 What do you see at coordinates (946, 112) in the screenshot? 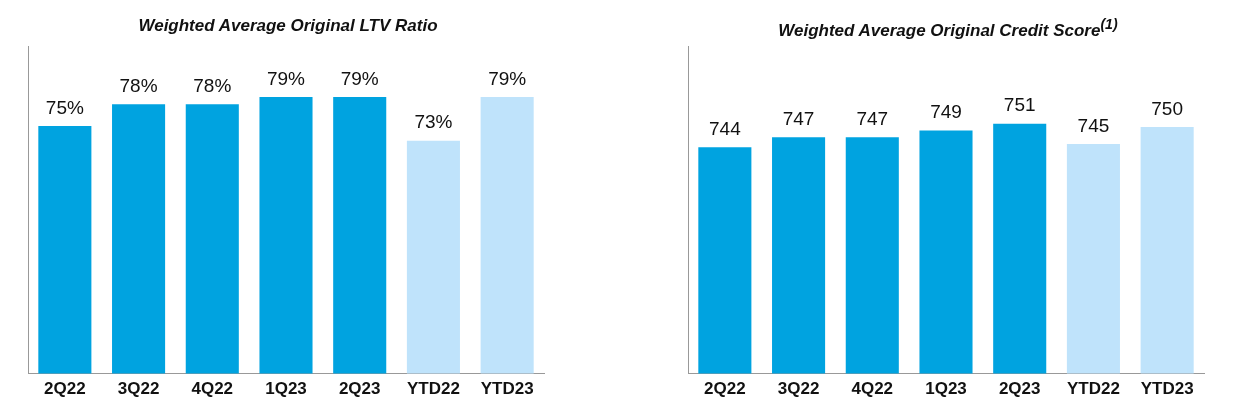
I see `data-label: 749` at bounding box center [946, 112].